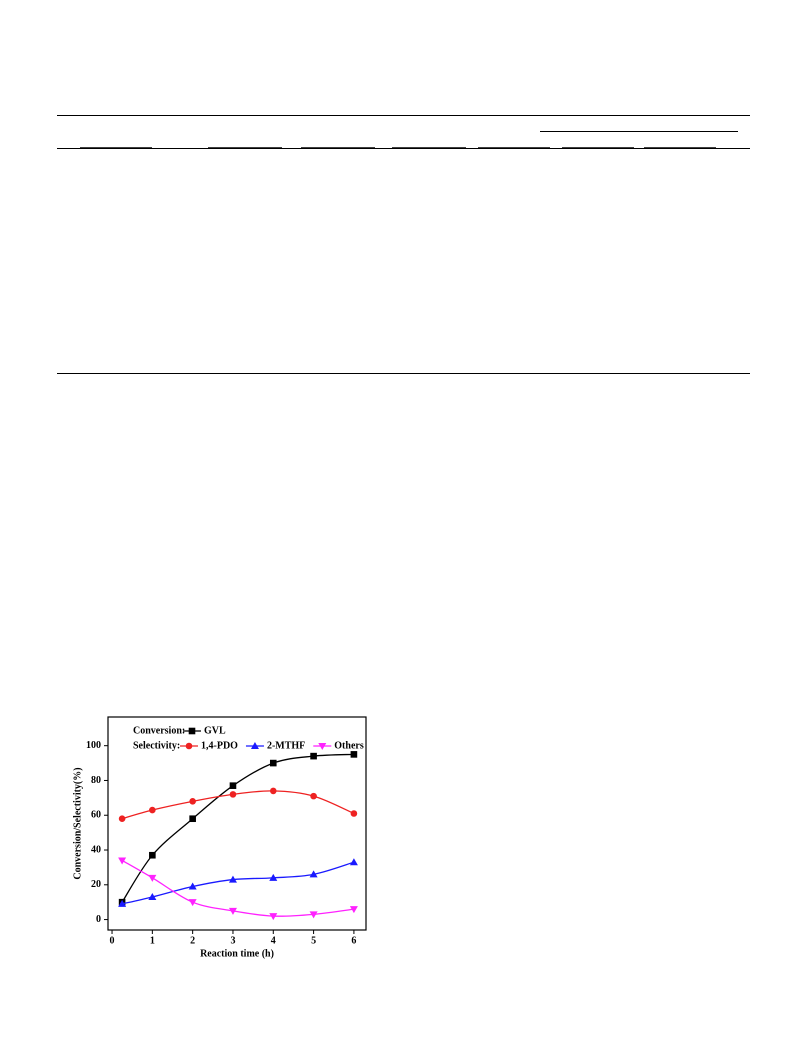 This screenshot has width=793, height=1062. I want to click on legend-entry: 1,4-PDO, so click(209, 745).